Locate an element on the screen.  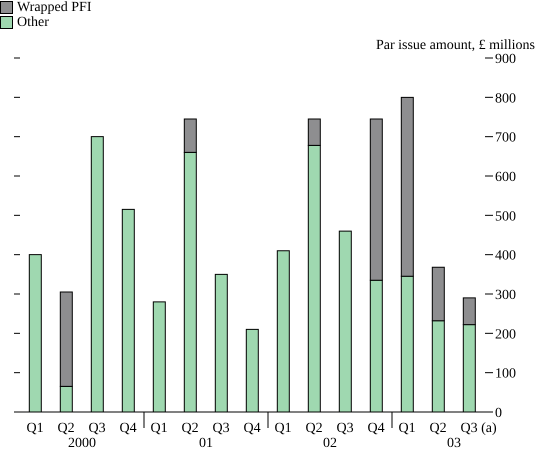
legend-label: Other is located at coordinates (33, 22).